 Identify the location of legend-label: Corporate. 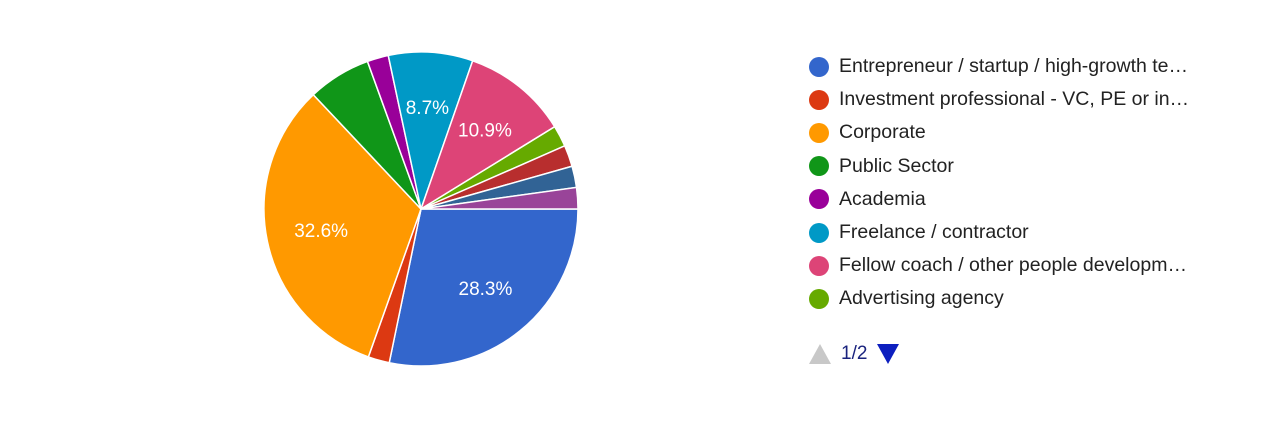
(882, 132).